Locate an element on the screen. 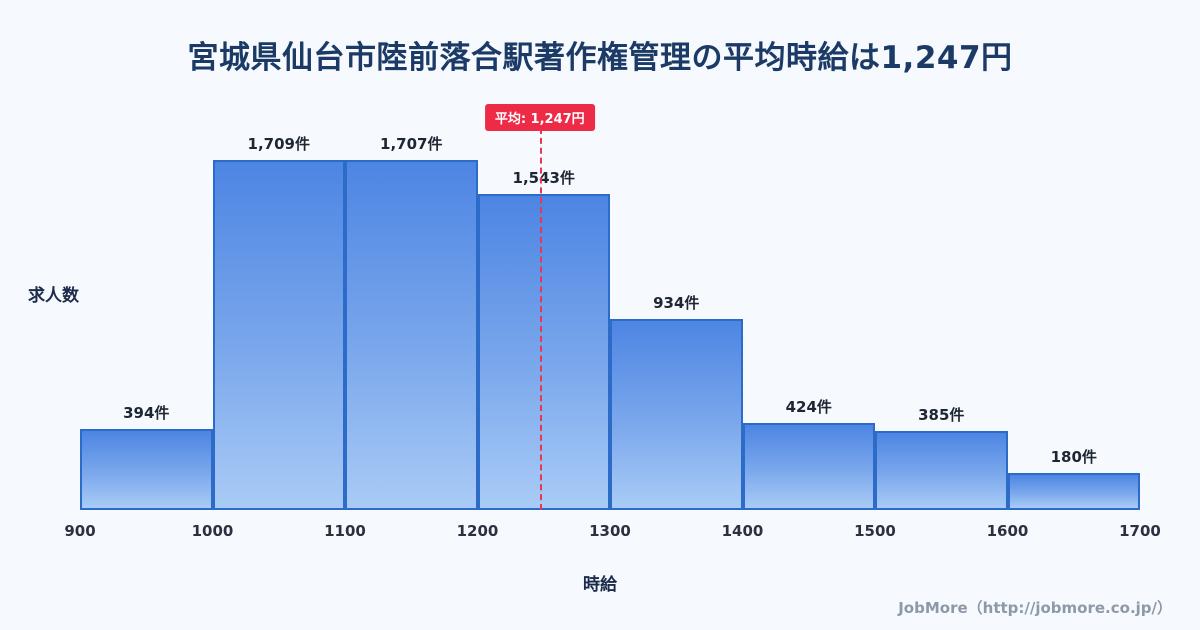 The width and height of the screenshot is (1200, 630). x-tick-label: 1200 is located at coordinates (477, 531).